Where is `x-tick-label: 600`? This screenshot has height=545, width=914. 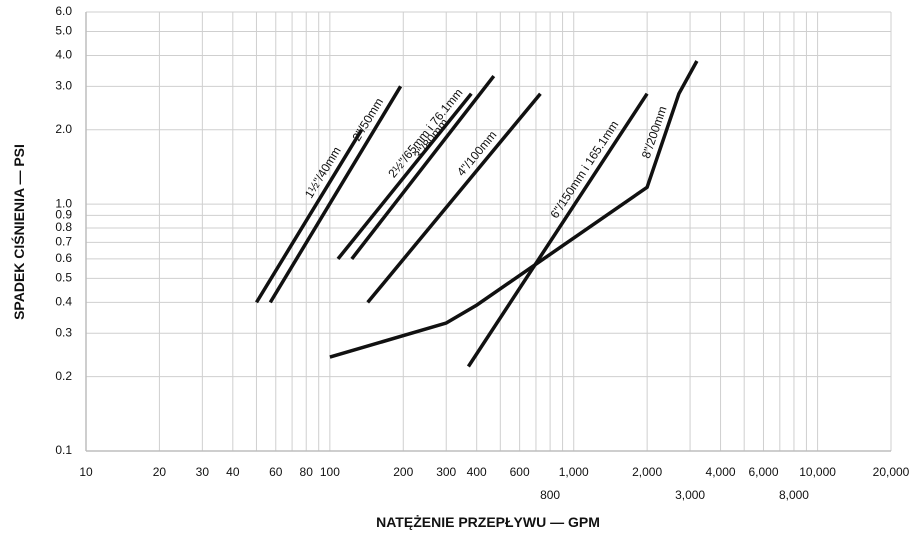
x-tick-label: 600 is located at coordinates (520, 472).